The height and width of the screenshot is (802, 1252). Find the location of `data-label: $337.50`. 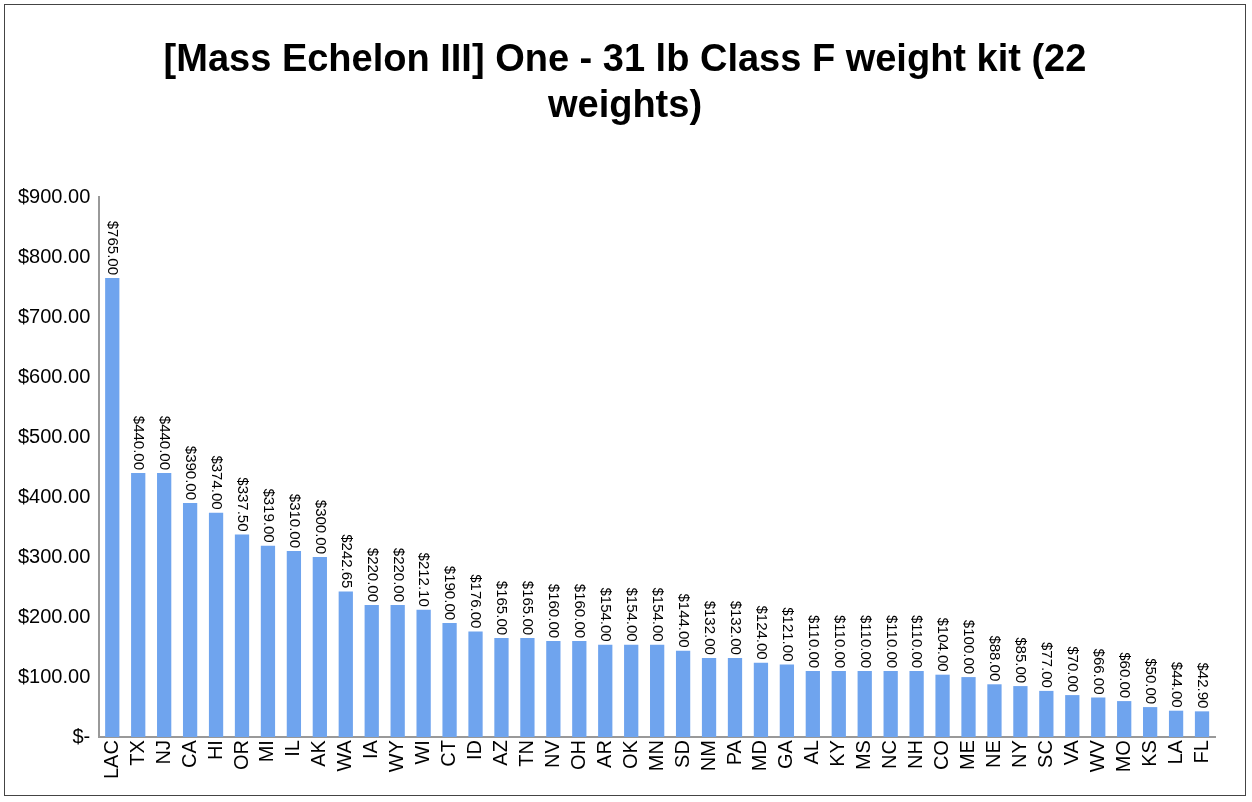

data-label: $337.50 is located at coordinates (243, 504).